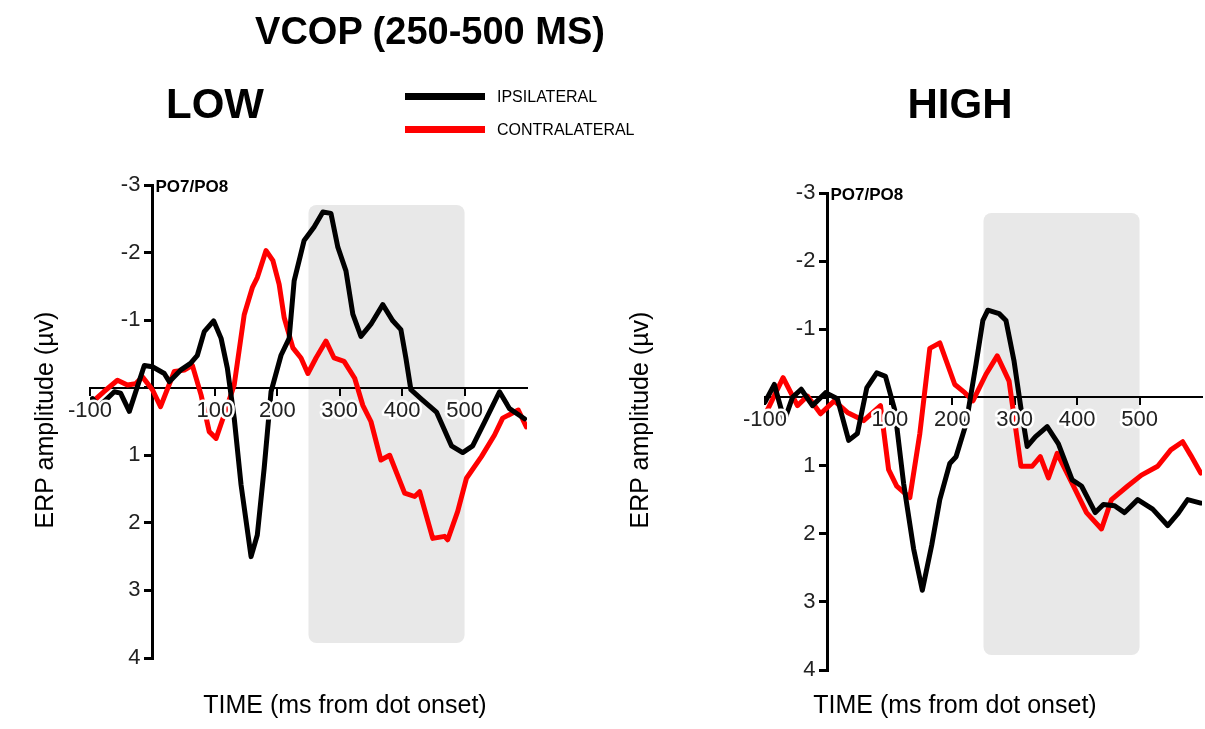  I want to click on chart-title: VCOP (250-500 MS), so click(430, 31).